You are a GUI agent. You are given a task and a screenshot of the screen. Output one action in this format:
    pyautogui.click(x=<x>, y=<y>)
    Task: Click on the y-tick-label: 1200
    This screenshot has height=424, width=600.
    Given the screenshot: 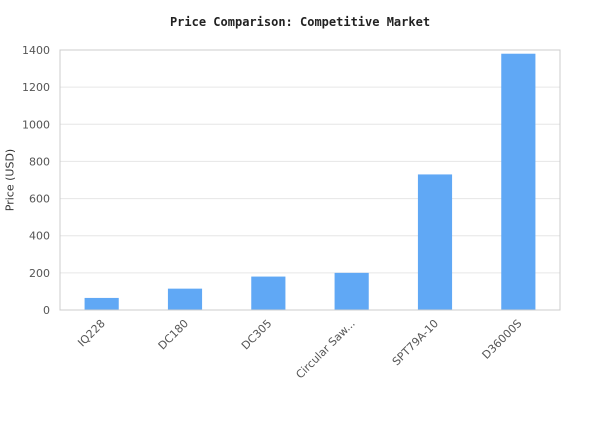 What is the action you would take?
    pyautogui.click(x=36, y=87)
    